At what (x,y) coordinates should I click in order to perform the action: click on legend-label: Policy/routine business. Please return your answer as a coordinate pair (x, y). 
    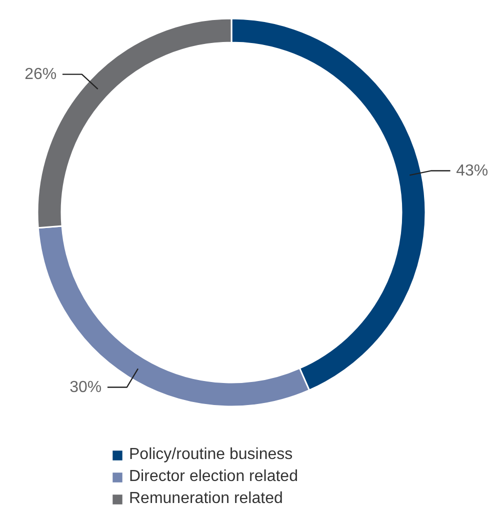
    Looking at the image, I should click on (211, 455).